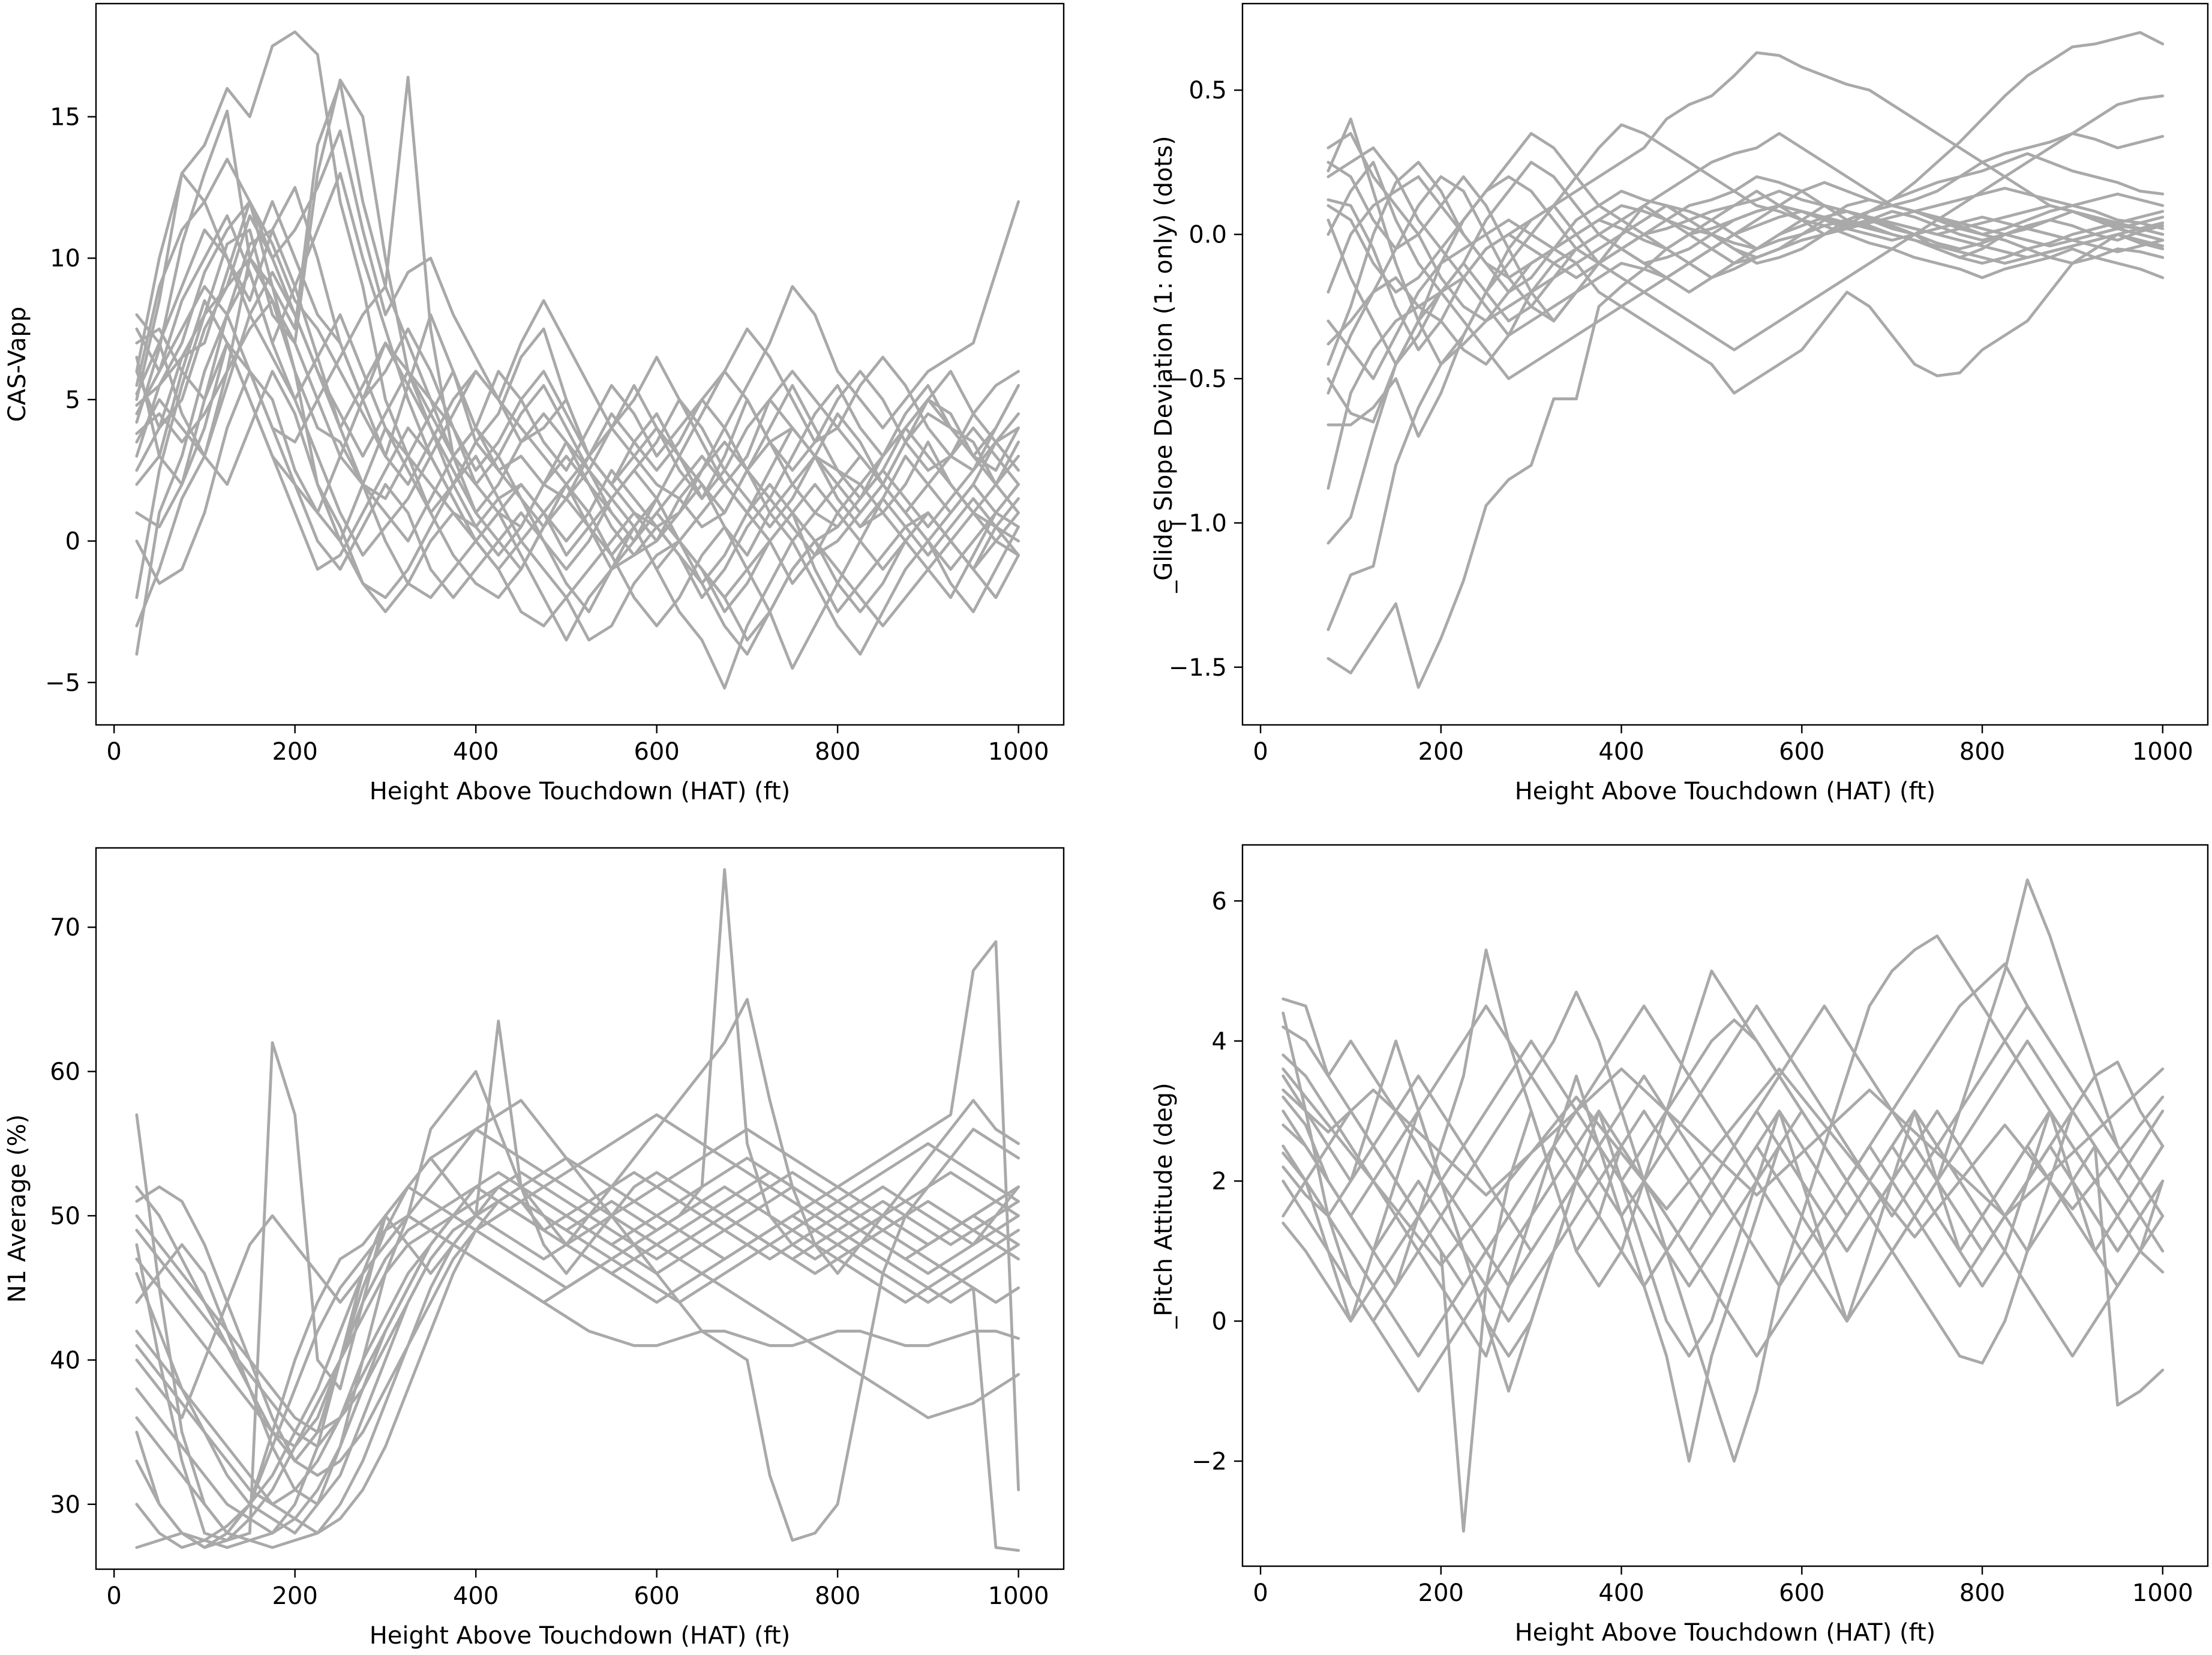 The image size is (2212, 1655). I want to click on y-tick-label: 60, so click(65, 1072).